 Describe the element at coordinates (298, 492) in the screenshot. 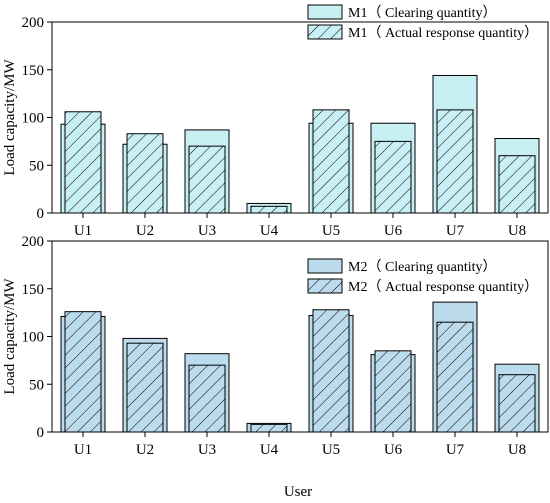

I see `x-axis-title: User` at that location.